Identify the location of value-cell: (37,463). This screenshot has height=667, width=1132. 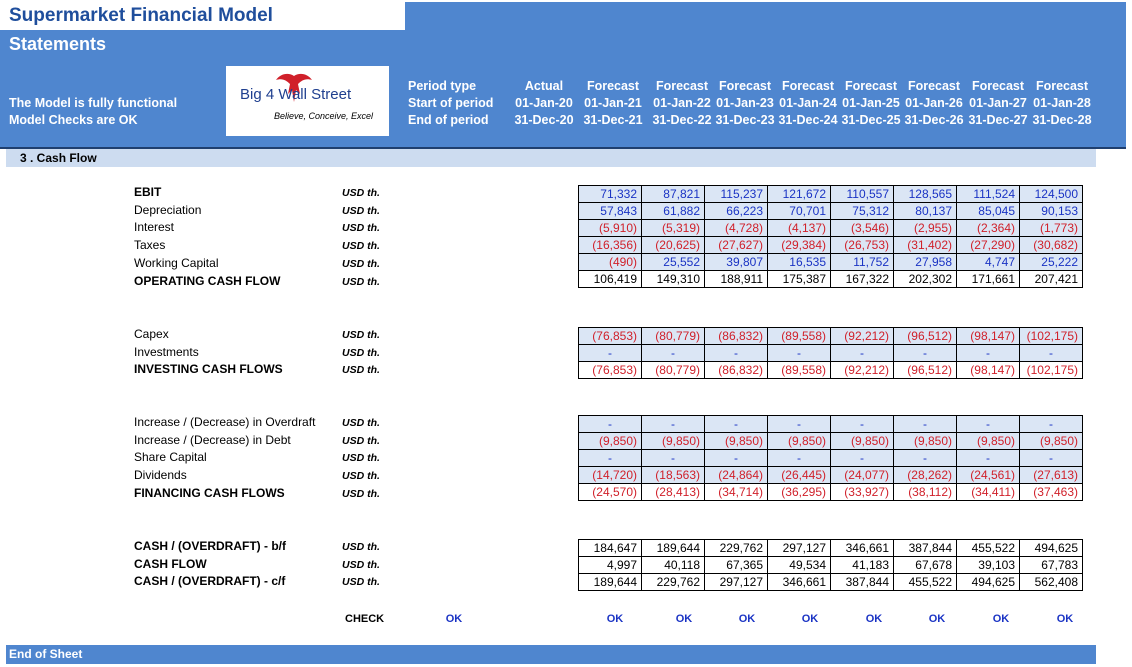
(1051, 492).